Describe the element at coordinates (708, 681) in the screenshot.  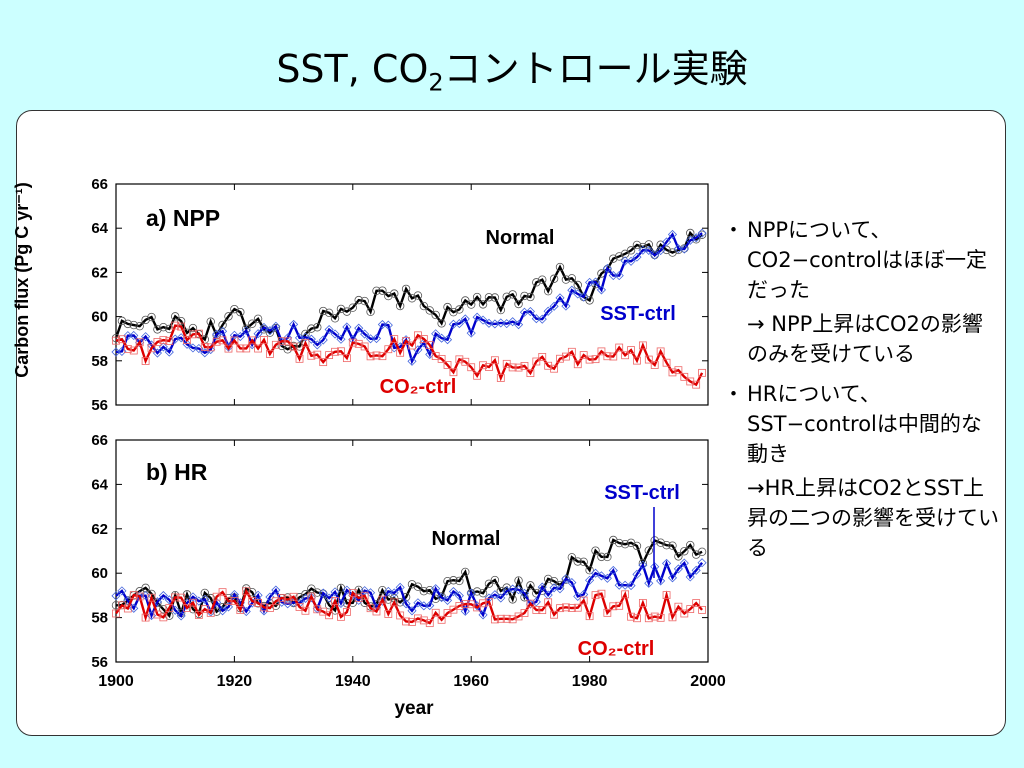
I see `x-tick-label: 2000` at that location.